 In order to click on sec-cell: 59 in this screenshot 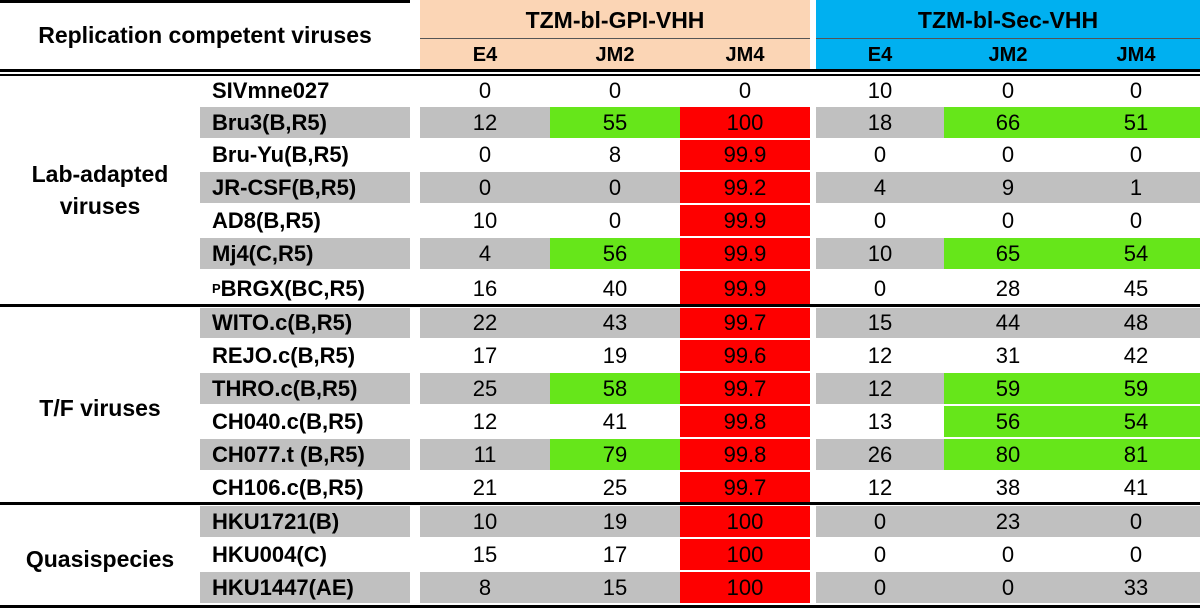, I will do `click(1136, 388)`.